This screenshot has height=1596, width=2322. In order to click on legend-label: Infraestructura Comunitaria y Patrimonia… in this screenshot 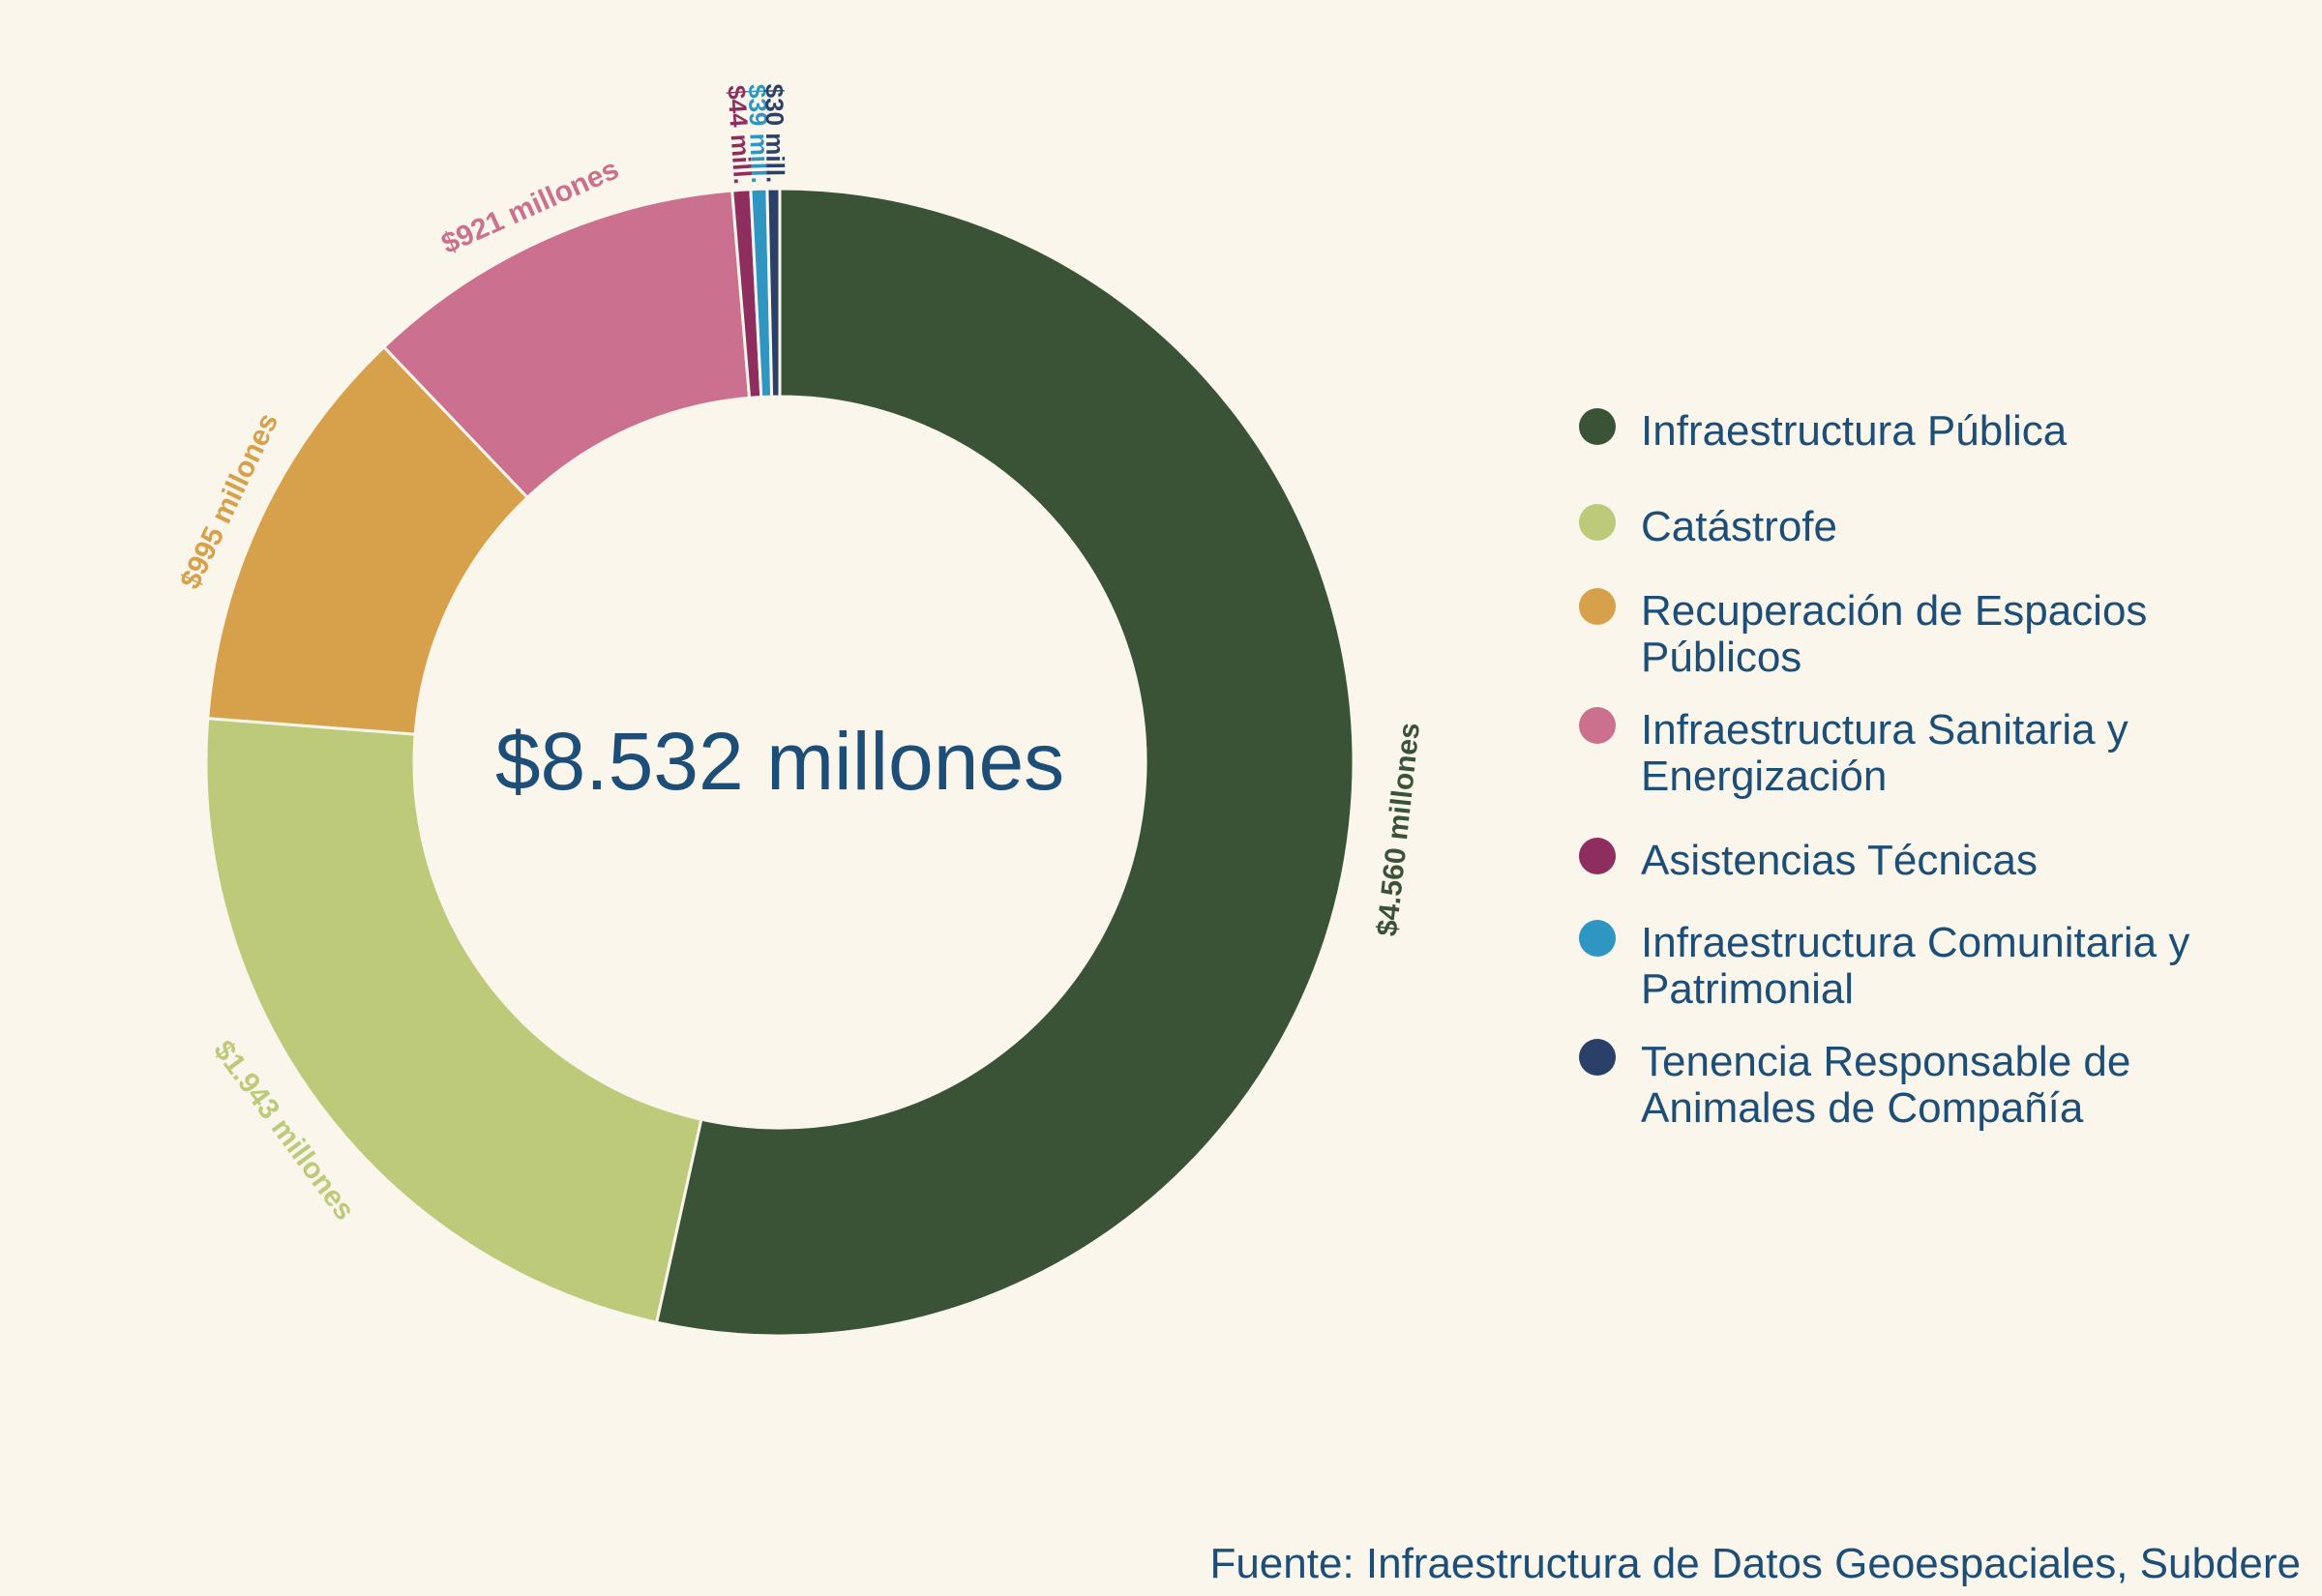, I will do `click(1915, 966)`.